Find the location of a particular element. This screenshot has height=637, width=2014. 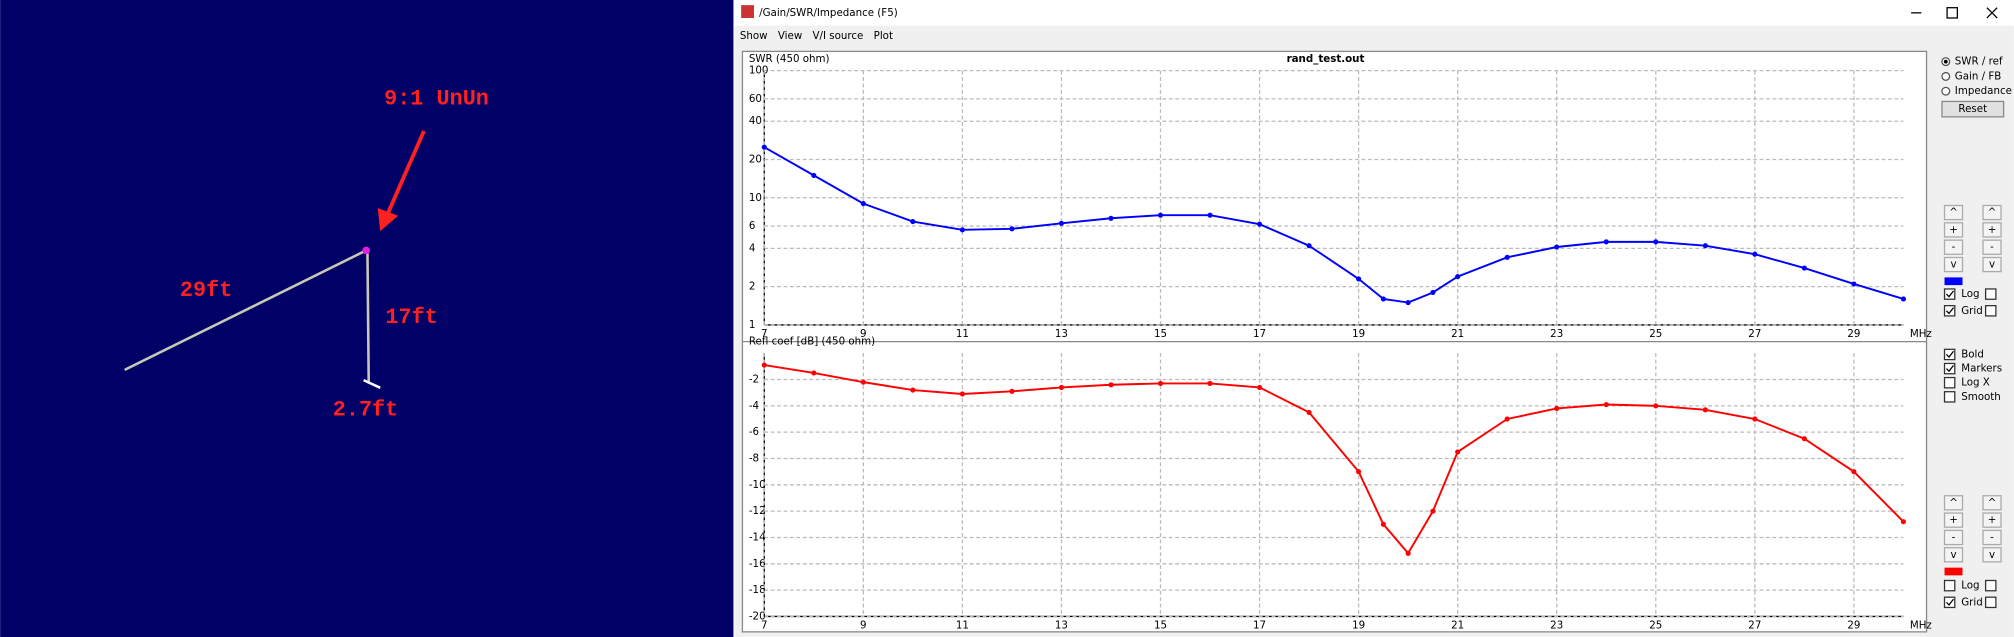

menu-item: V/I source is located at coordinates (837, 36).